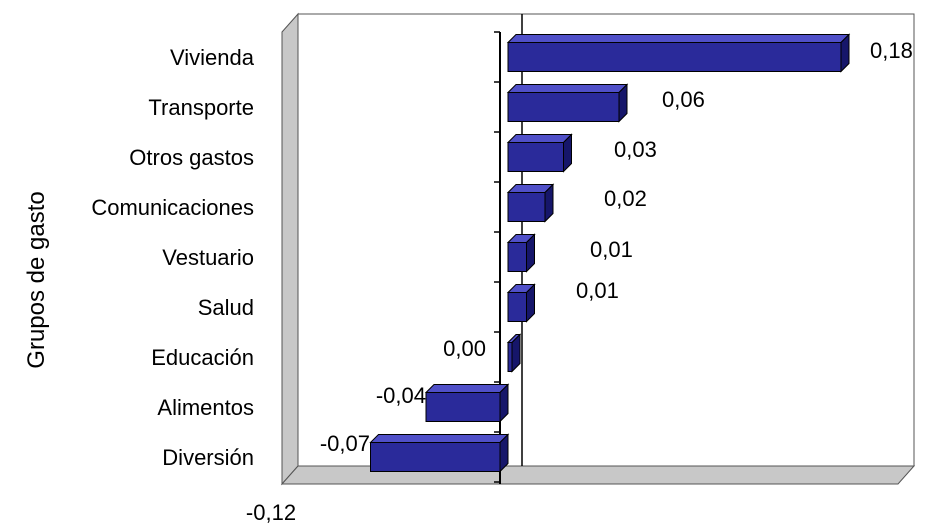  Describe the element at coordinates (208, 257) in the screenshot. I see `category-label: Vestuario` at that location.